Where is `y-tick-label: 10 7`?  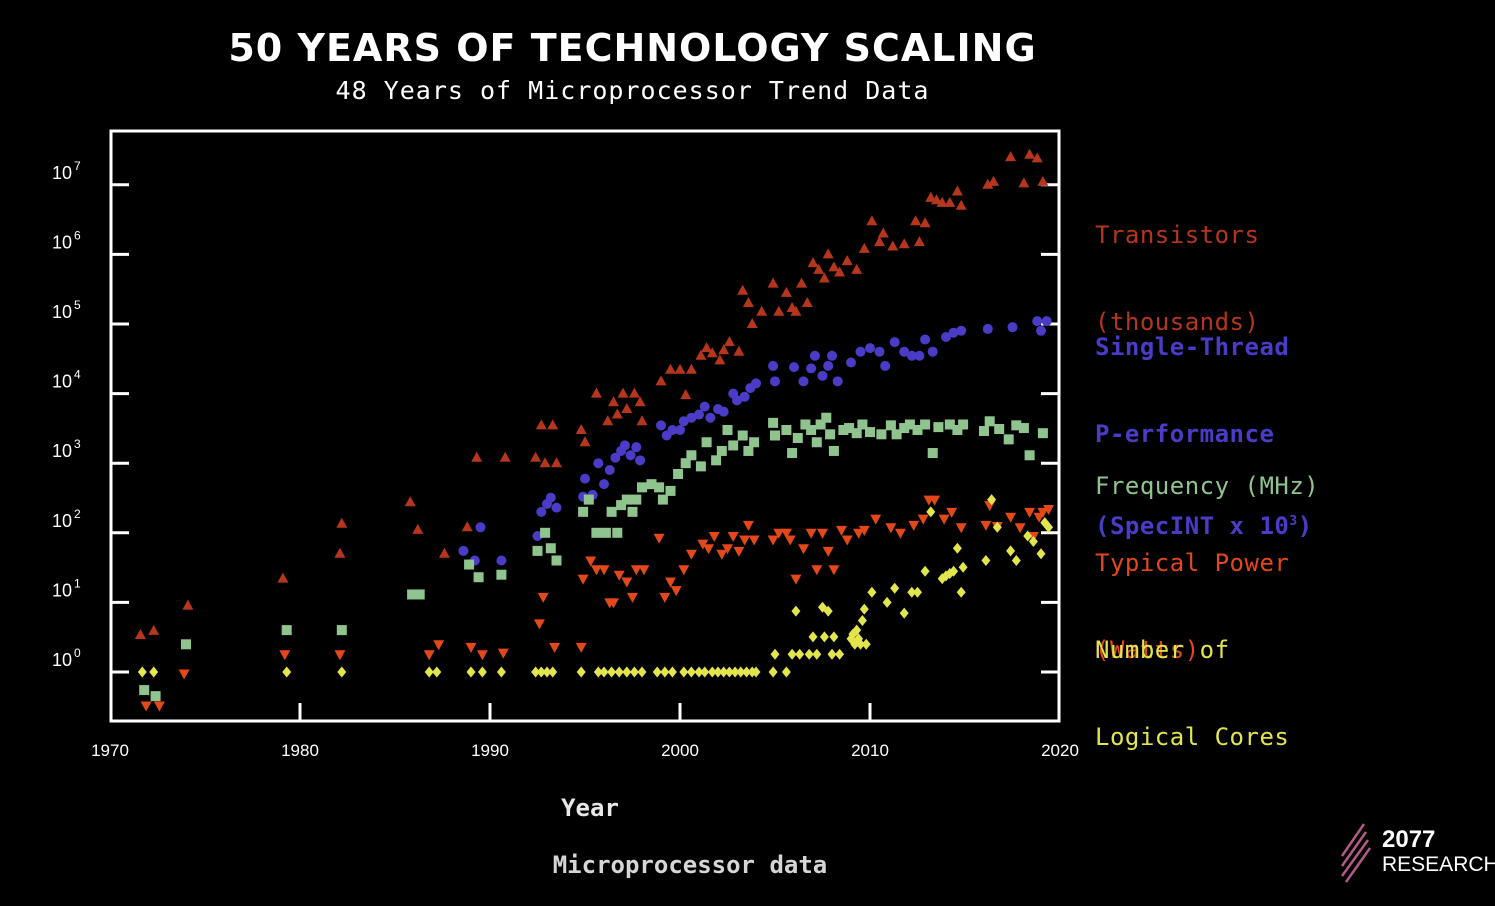
y-tick-label: 10 7 is located at coordinates (66, 171).